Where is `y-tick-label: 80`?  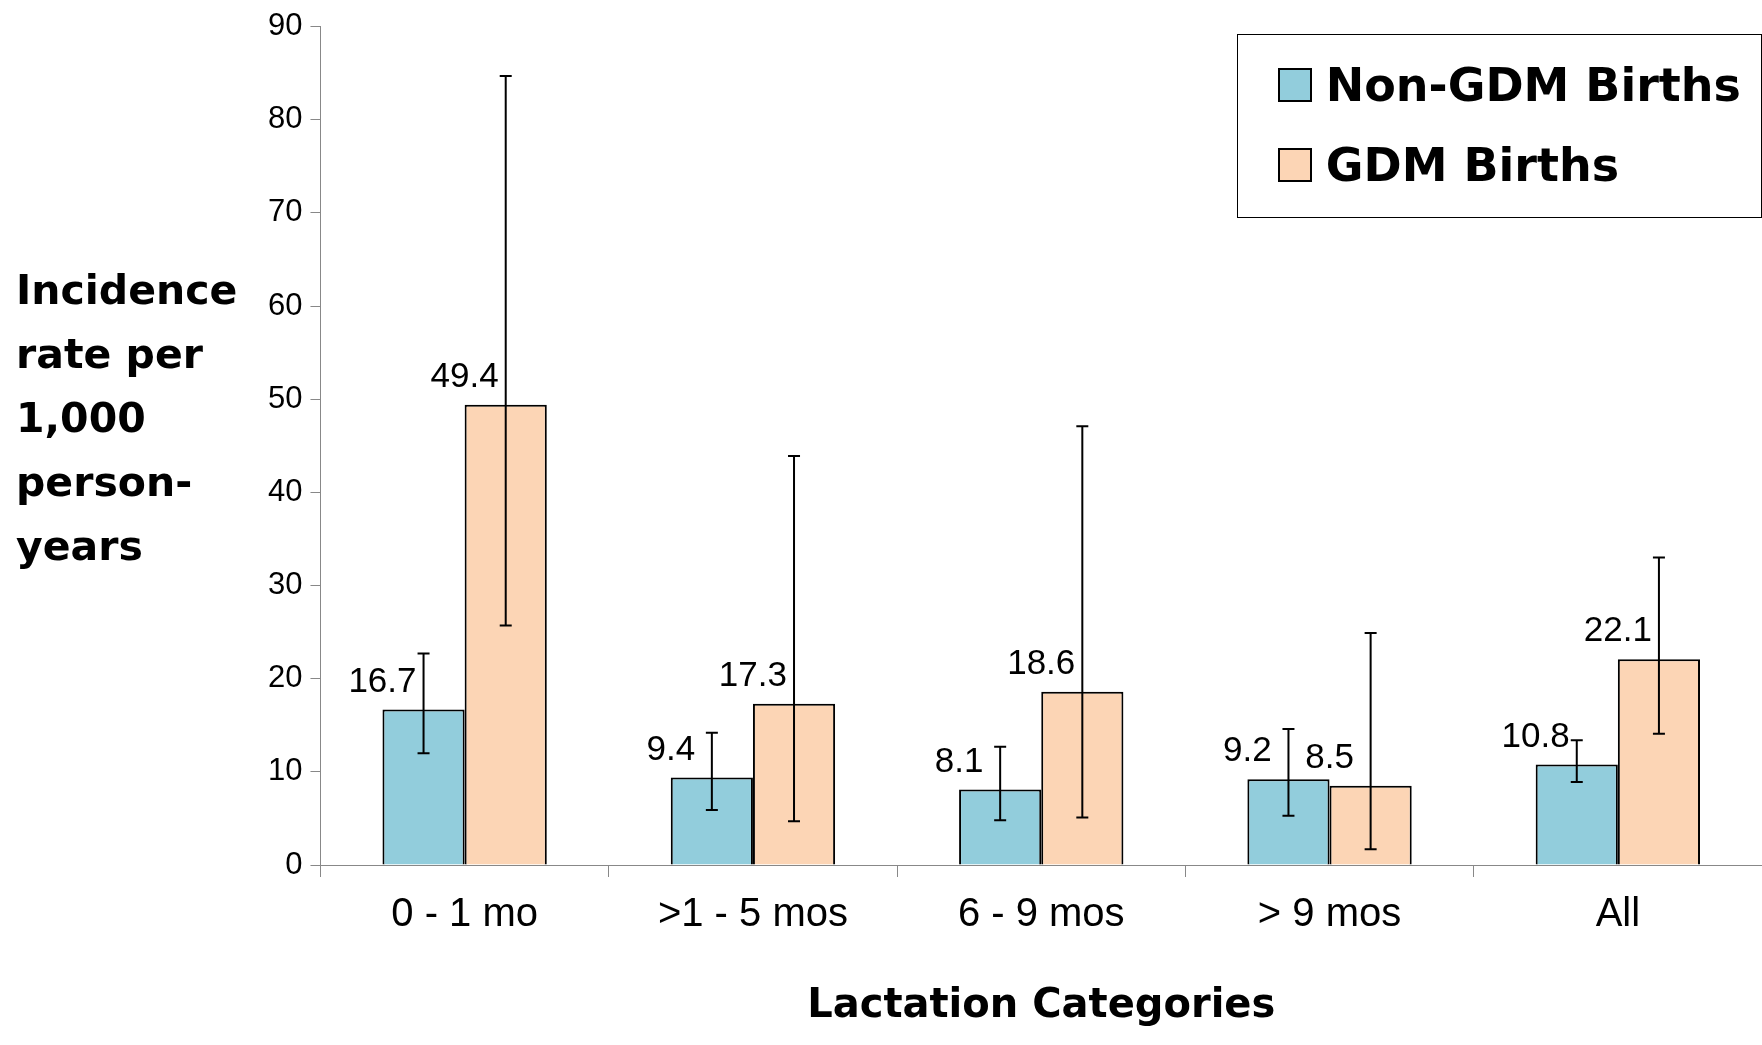 y-tick-label: 80 is located at coordinates (285, 118).